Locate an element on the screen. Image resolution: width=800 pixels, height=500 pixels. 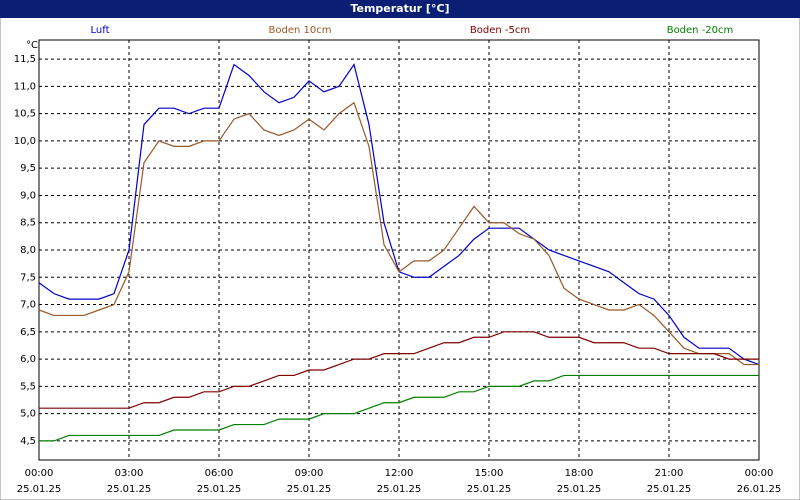
y-tick-label: 9,0 is located at coordinates (28, 195).